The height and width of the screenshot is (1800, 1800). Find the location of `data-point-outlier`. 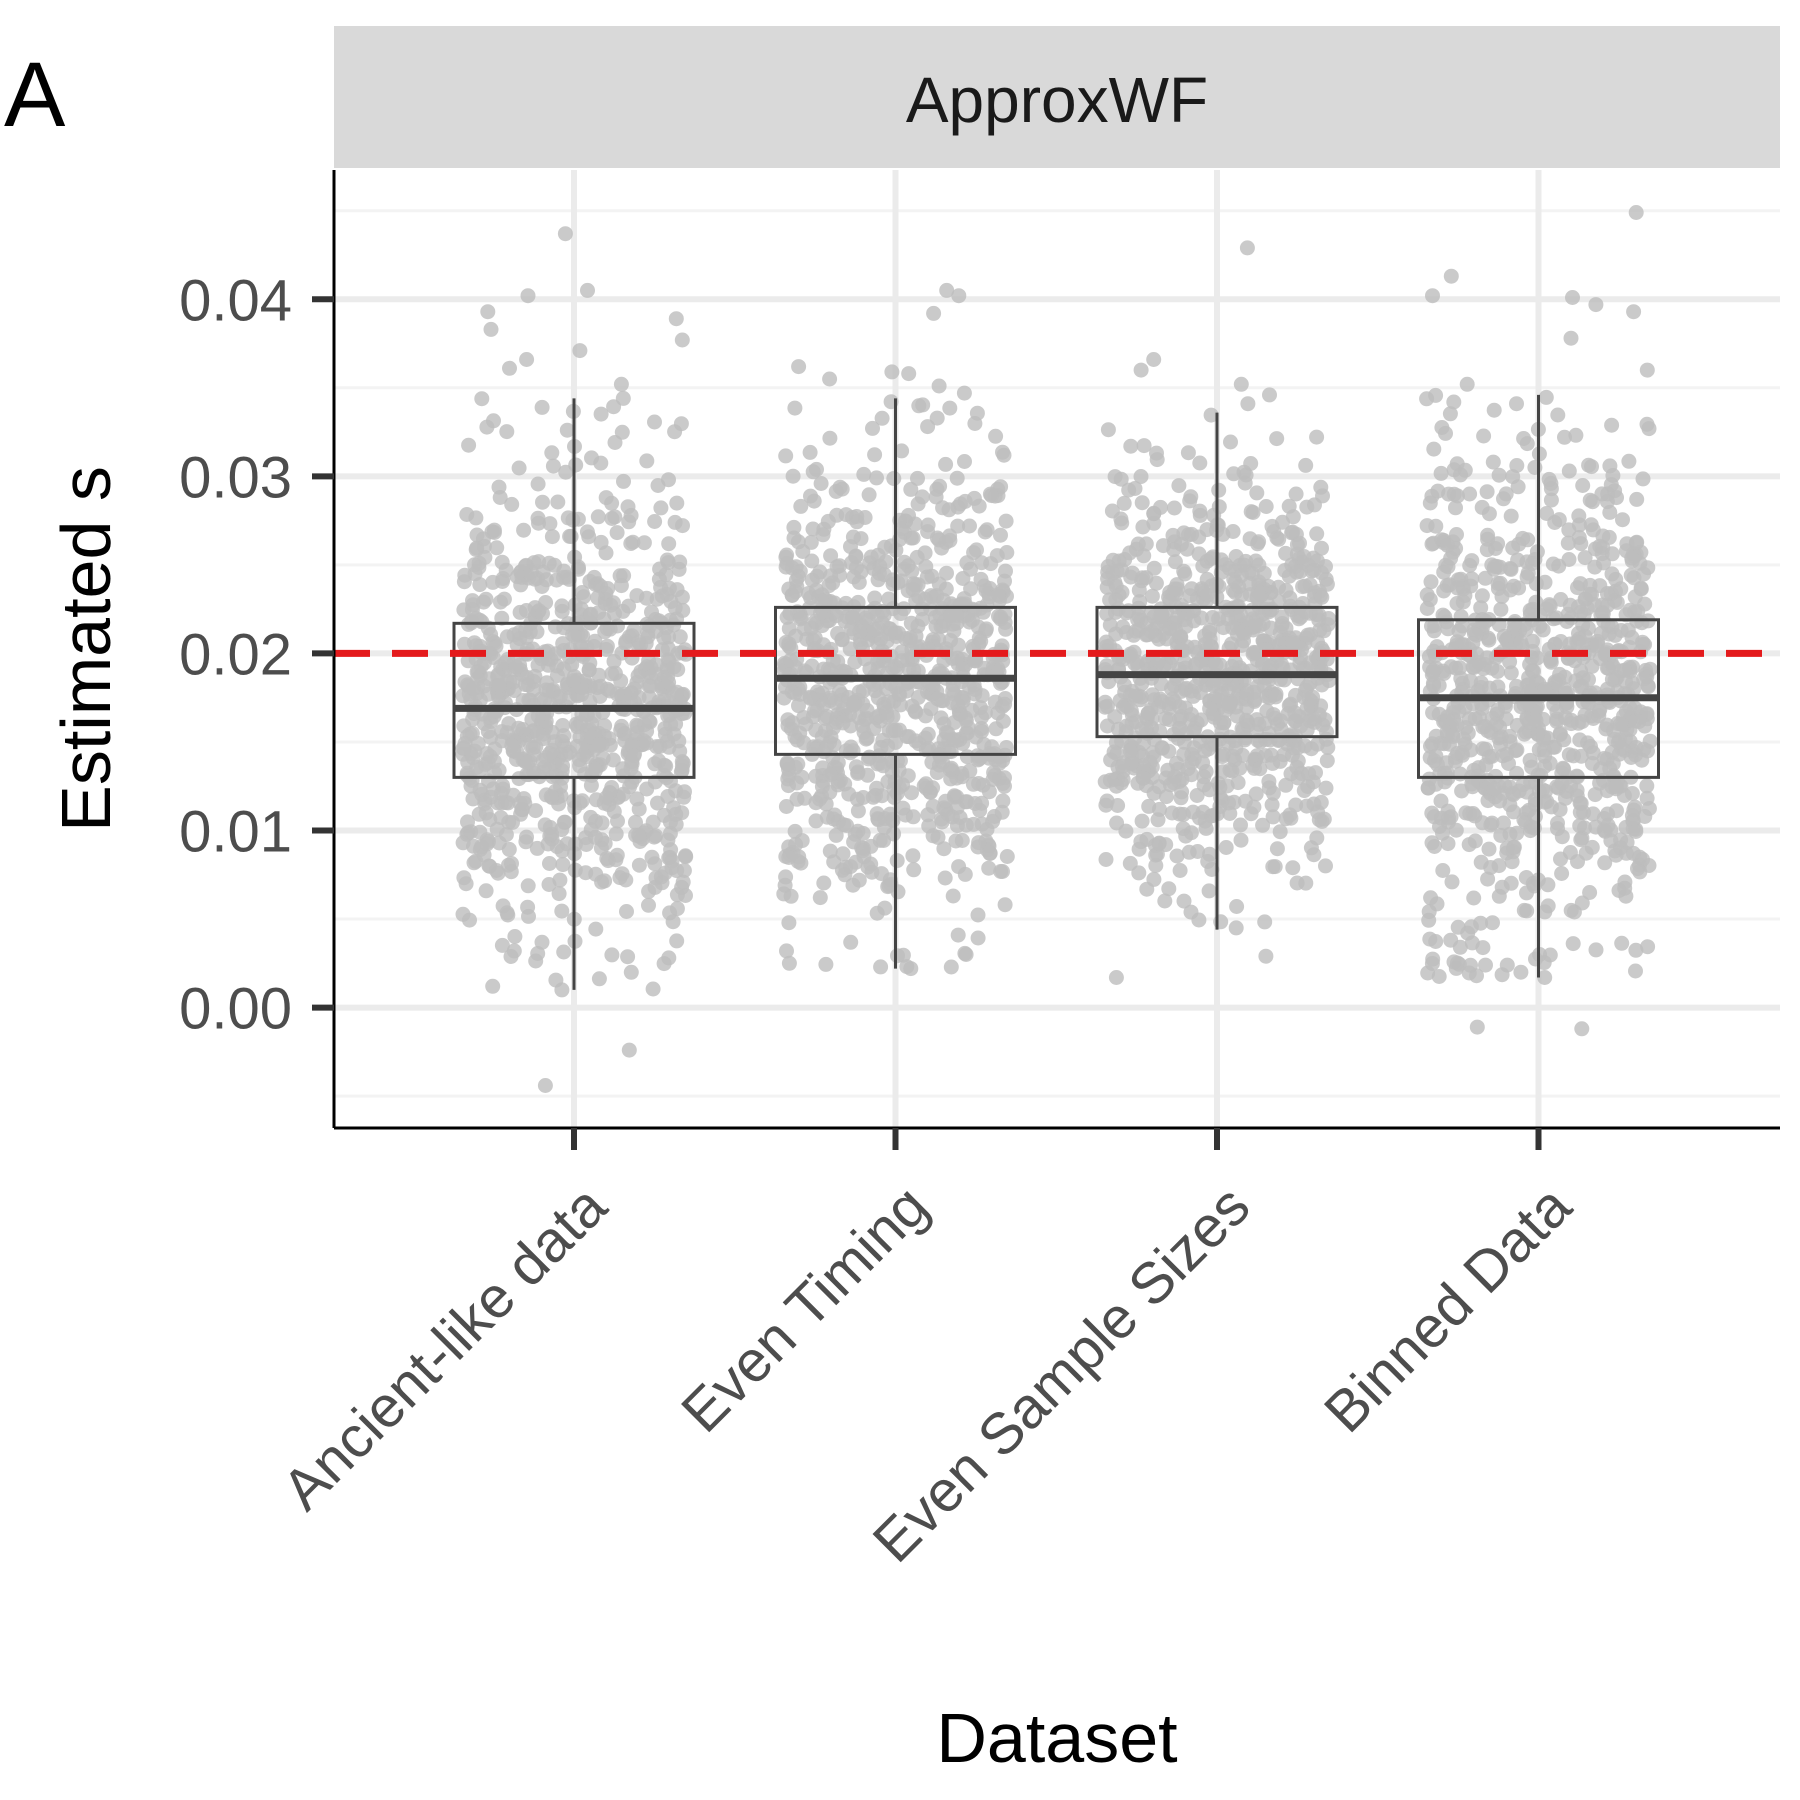

data-point-outlier is located at coordinates (909, 374).